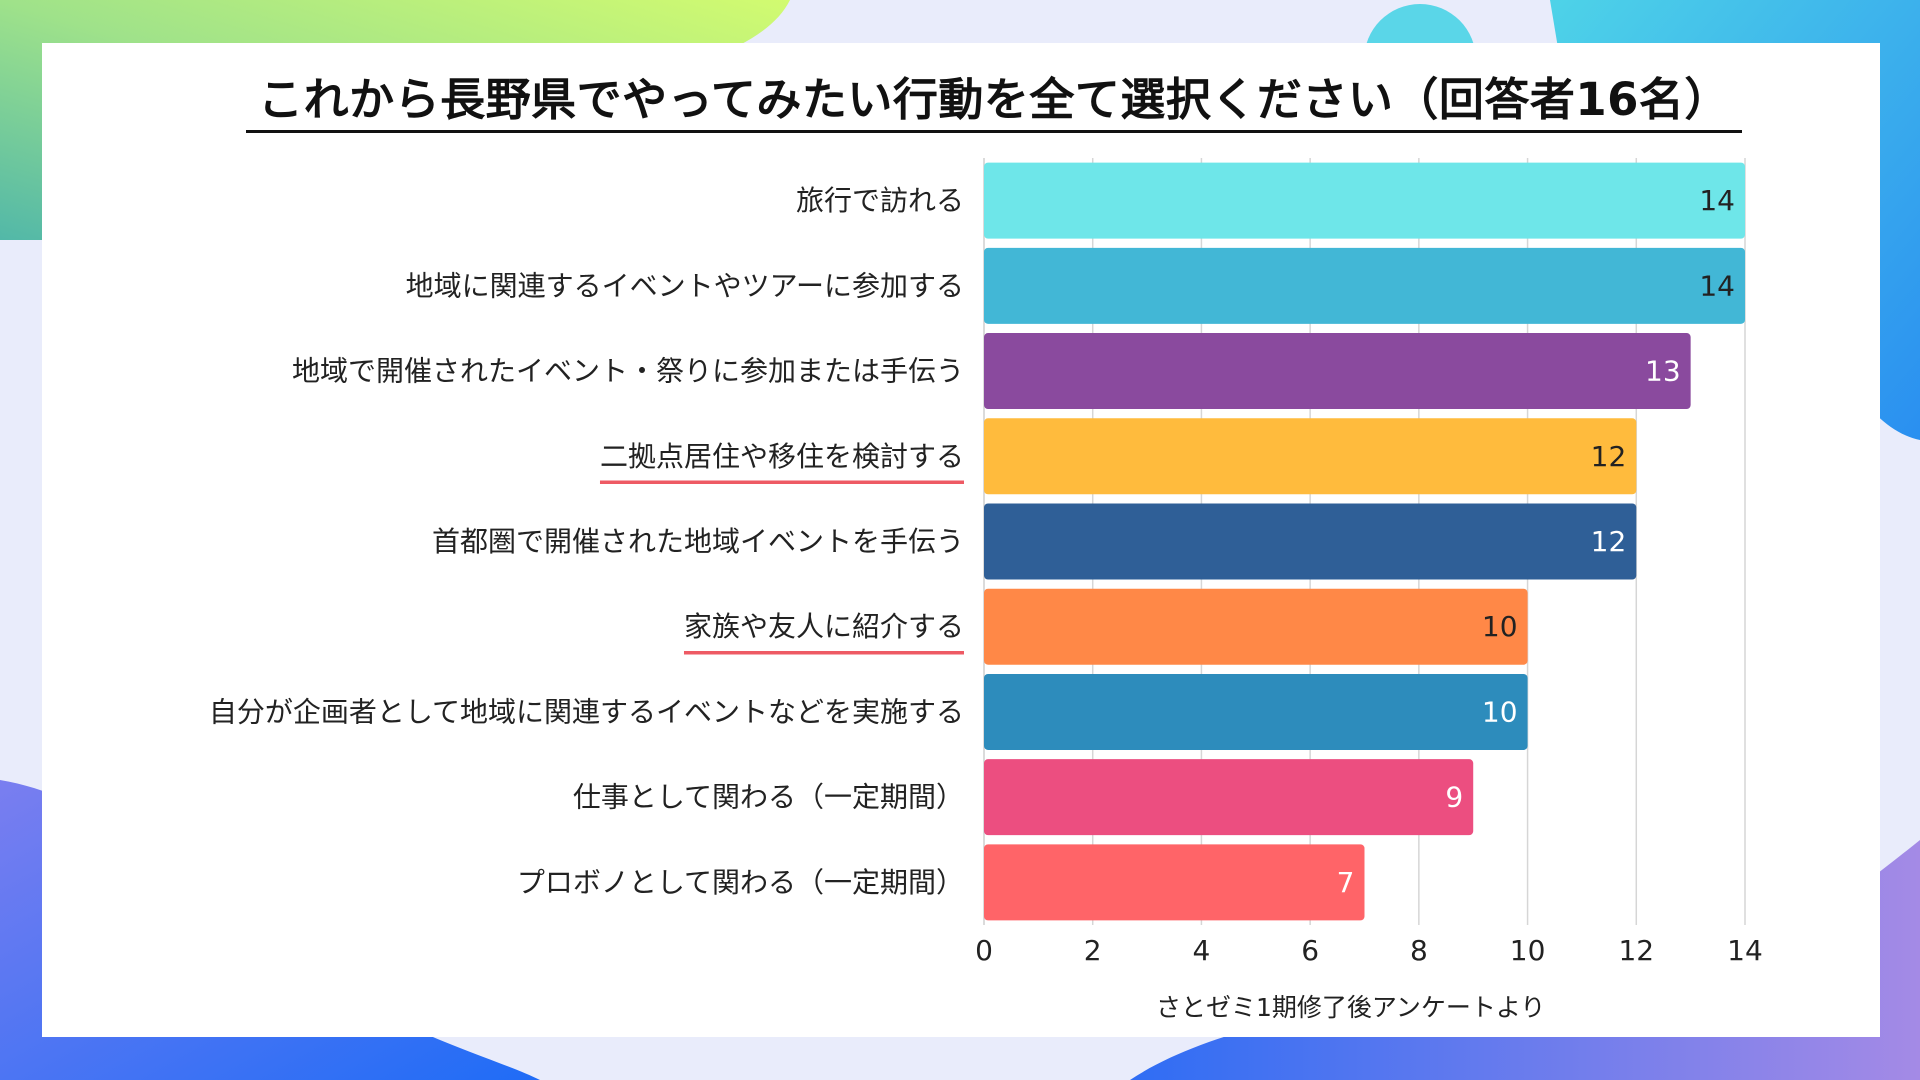 Image resolution: width=1920 pixels, height=1080 pixels. I want to click on x-tick-label: 2, so click(1093, 950).